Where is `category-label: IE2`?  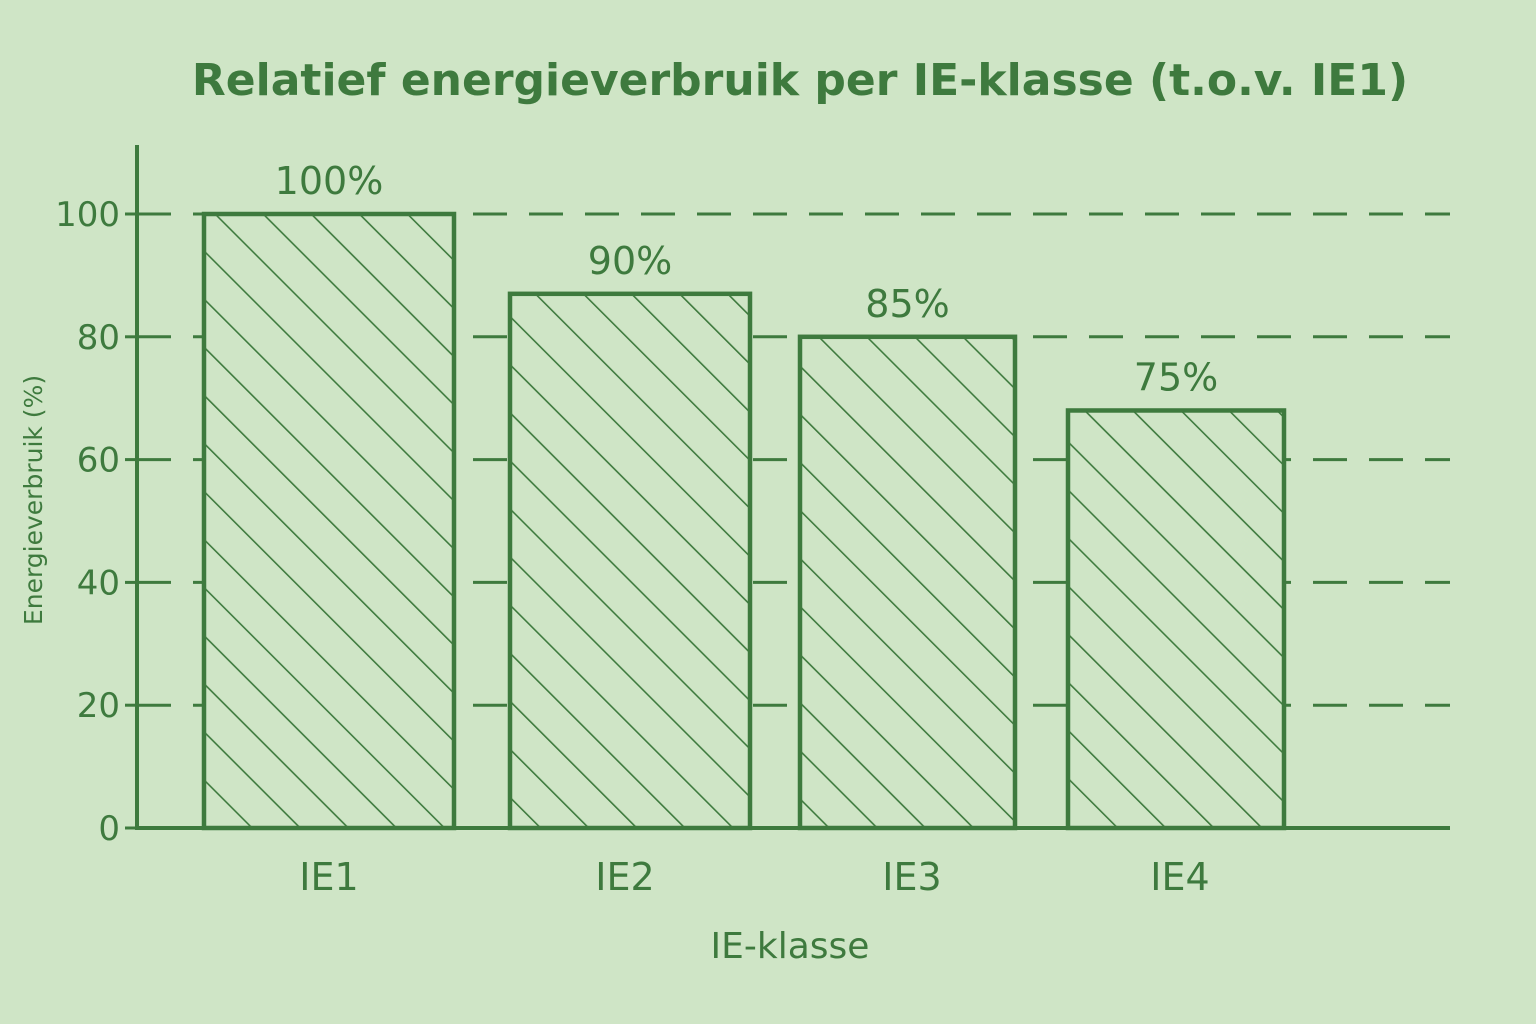 category-label: IE2 is located at coordinates (624, 877).